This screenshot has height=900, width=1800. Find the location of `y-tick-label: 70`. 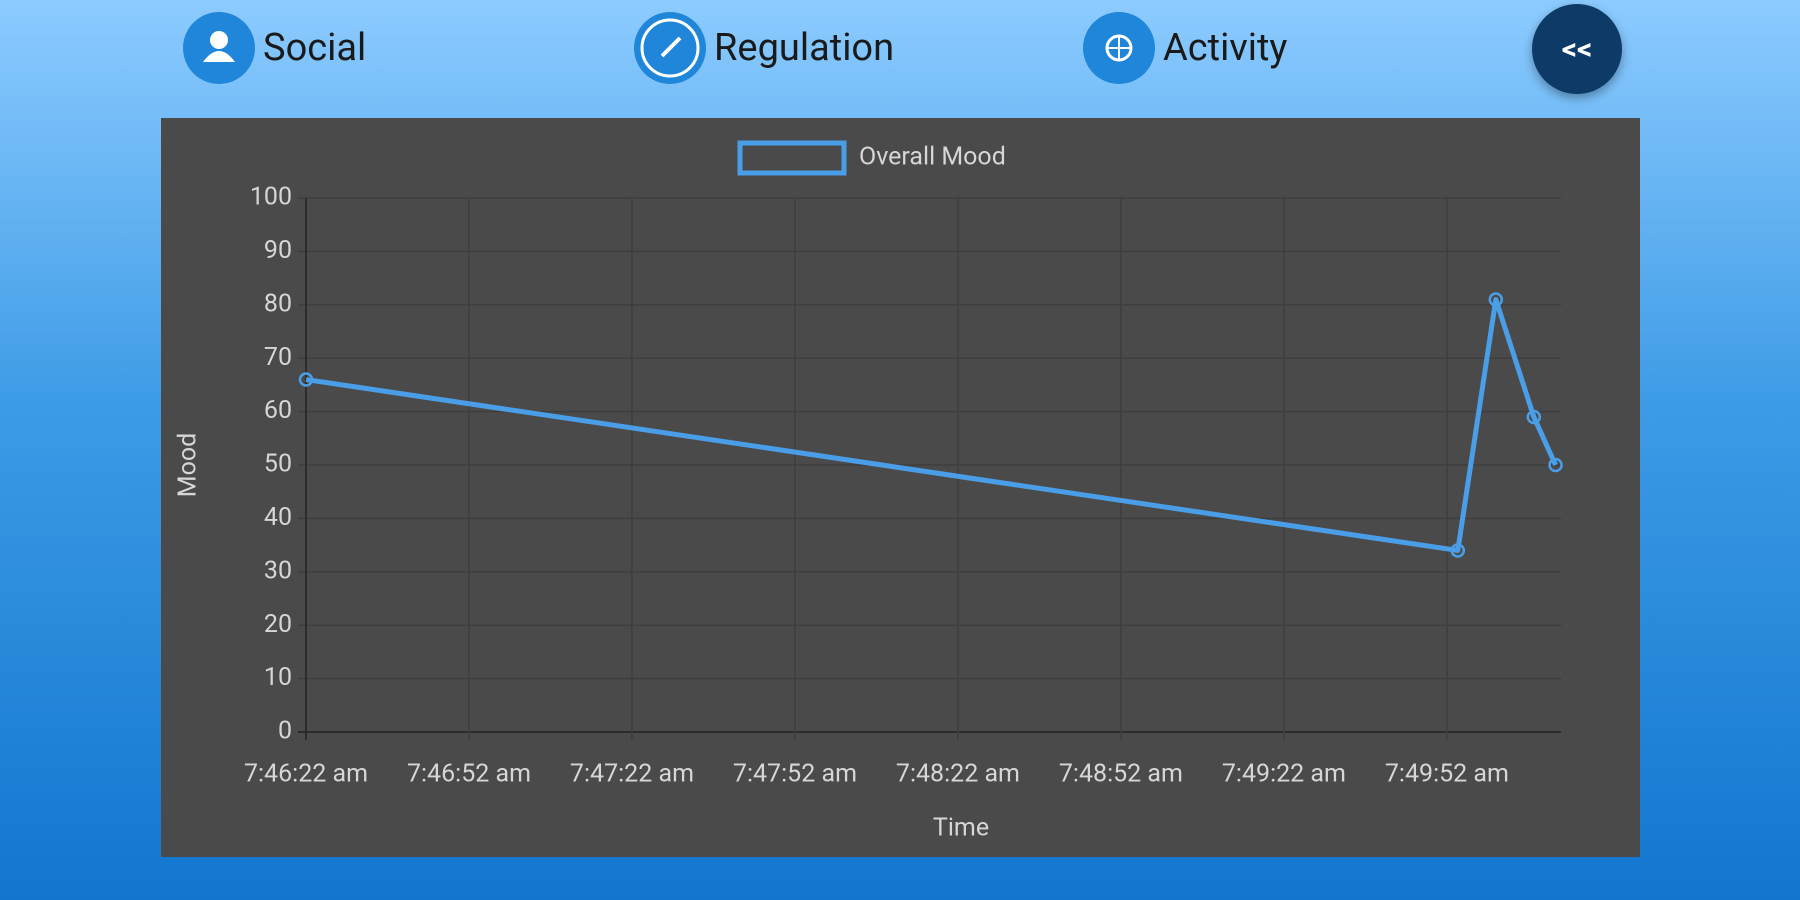

y-tick-label: 70 is located at coordinates (278, 357).